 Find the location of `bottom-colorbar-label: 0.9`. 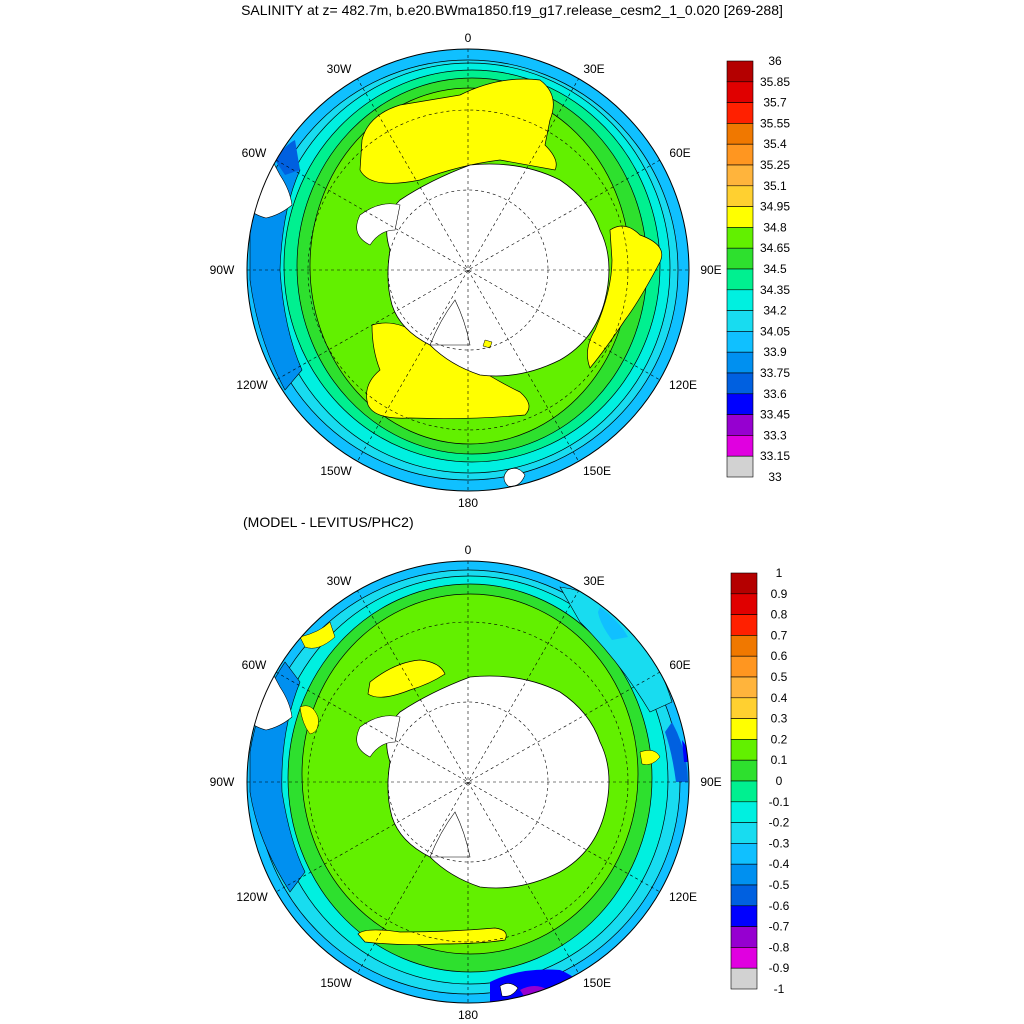

bottom-colorbar-label: 0.9 is located at coordinates (779, 594).